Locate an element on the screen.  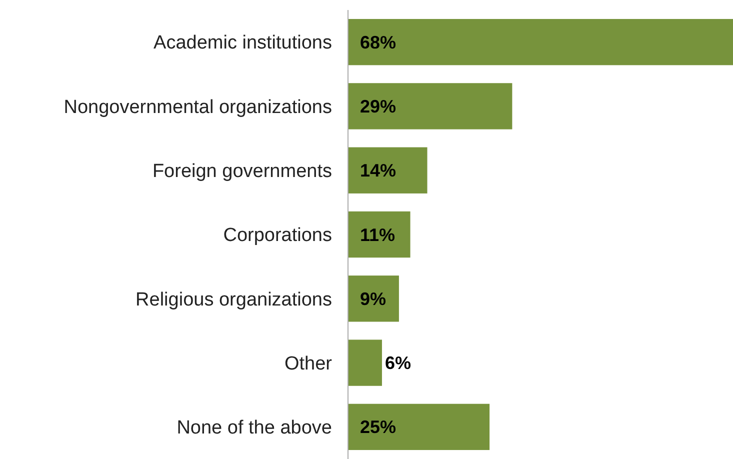
data-label: 68% is located at coordinates (378, 42).